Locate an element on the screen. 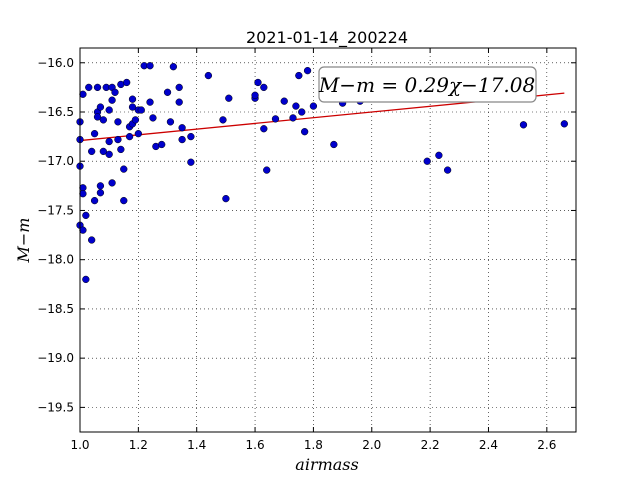  y-axis-label: M−m is located at coordinates (23, 241).